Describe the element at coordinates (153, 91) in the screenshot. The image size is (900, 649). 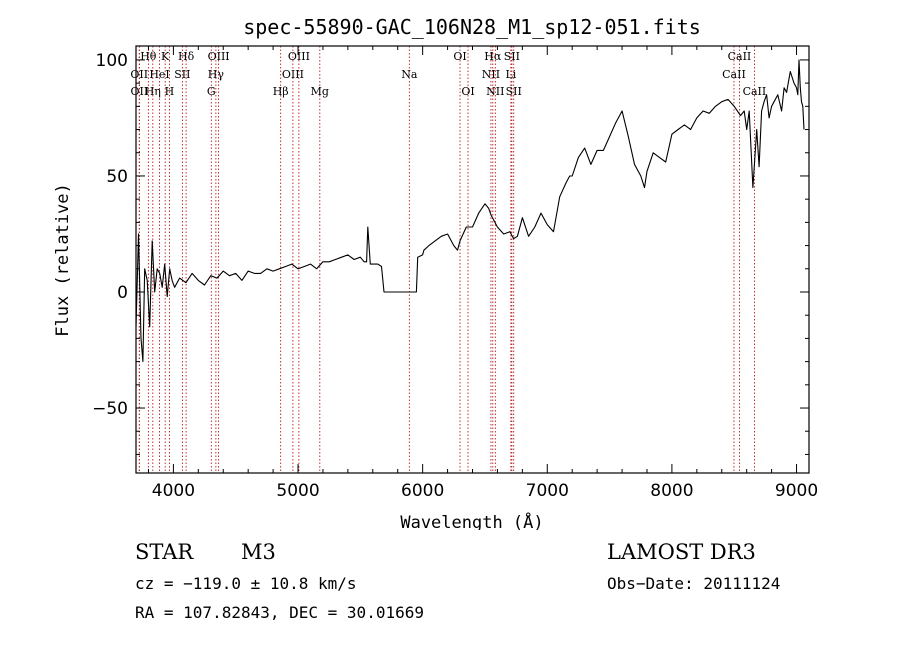
I see `line-label-hη: Hη` at that location.